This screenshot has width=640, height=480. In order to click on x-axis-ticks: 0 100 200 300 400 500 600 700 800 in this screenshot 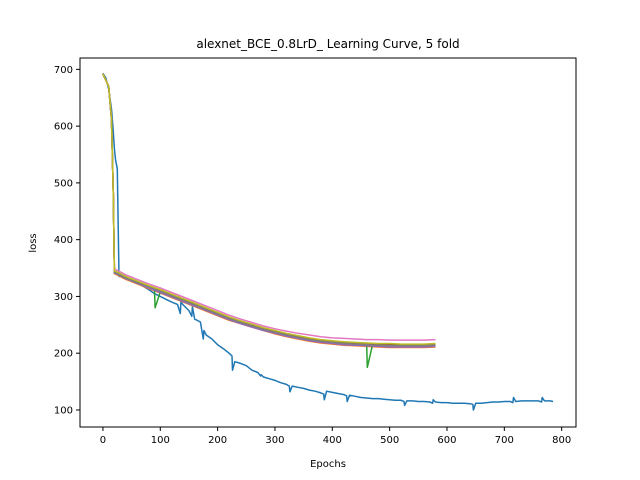, I will do `click(335, 436)`.